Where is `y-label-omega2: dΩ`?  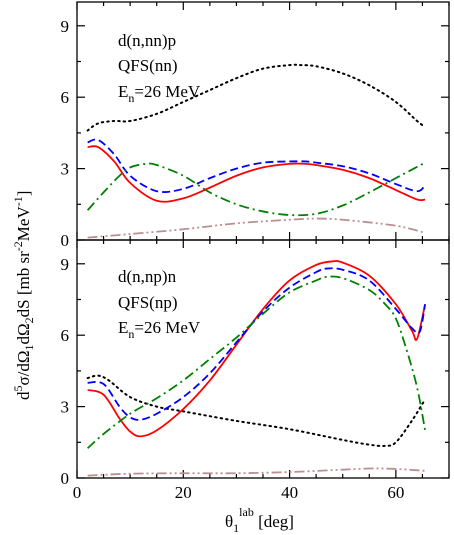
y-label-omega2: dΩ is located at coordinates (23, 333).